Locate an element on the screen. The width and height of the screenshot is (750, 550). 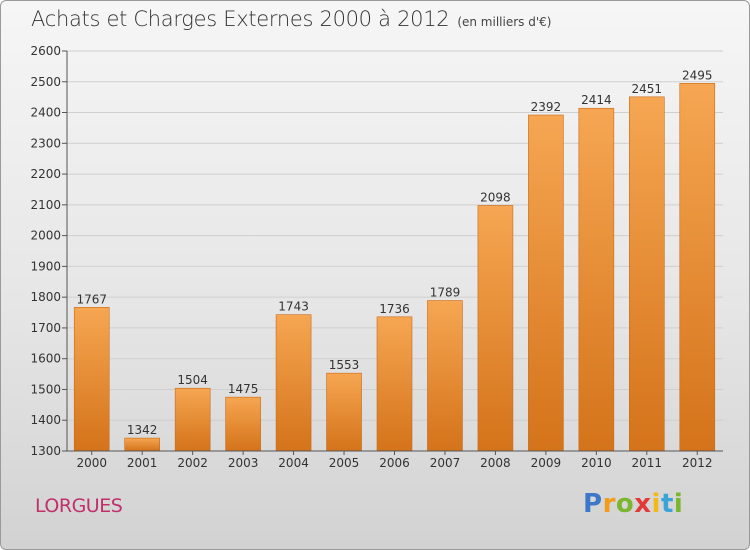
logo-letter: r is located at coordinates (609, 504).